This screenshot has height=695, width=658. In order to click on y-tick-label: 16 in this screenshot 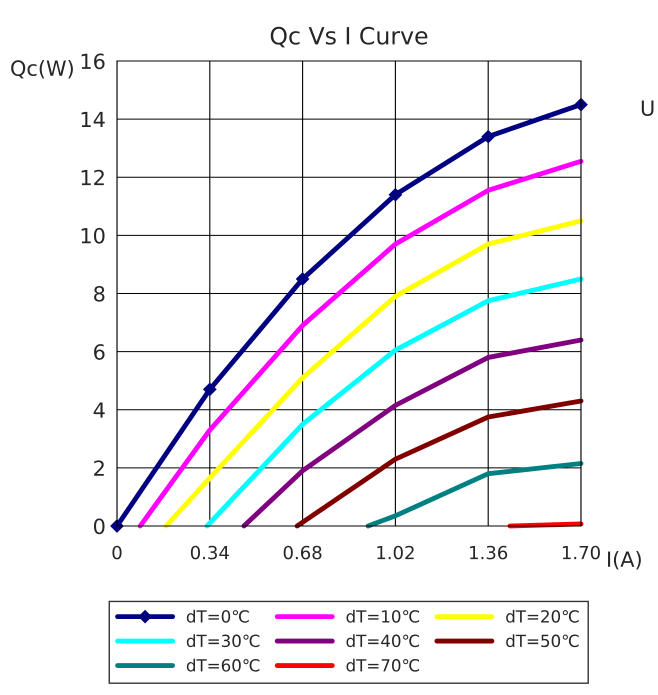, I will do `click(93, 61)`.